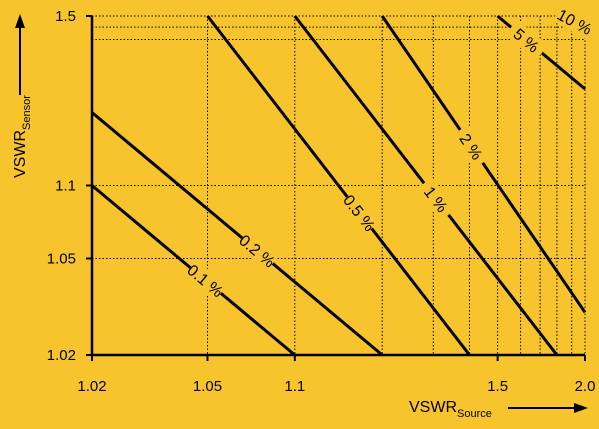 The height and width of the screenshot is (429, 599). I want to click on curve-label-group: 1 %, so click(436, 199).